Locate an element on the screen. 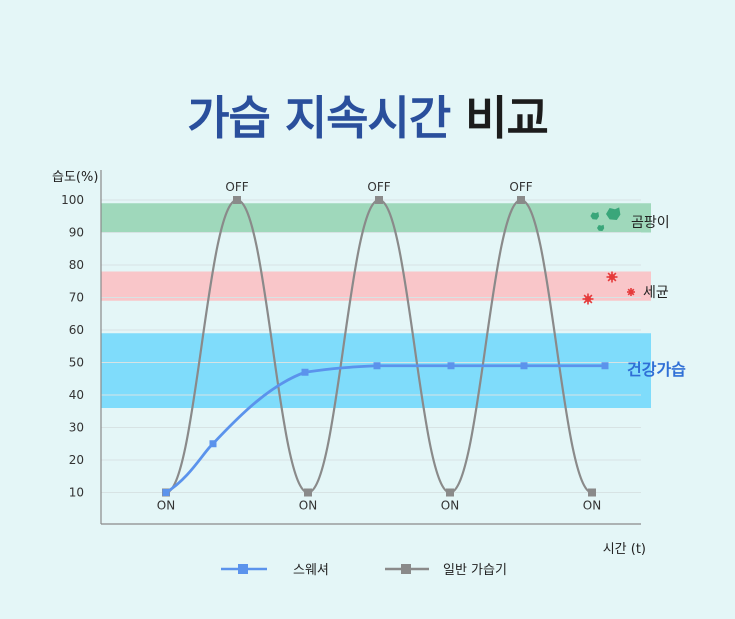  y-tick-label: 60 is located at coordinates (76, 330).